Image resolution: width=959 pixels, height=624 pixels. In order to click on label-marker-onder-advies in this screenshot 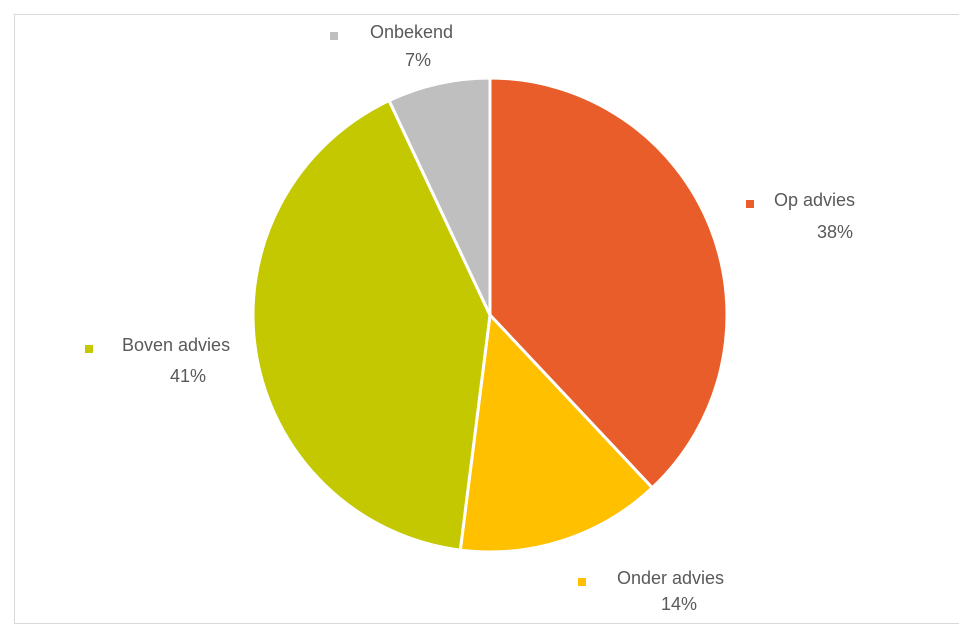, I will do `click(582, 582)`.